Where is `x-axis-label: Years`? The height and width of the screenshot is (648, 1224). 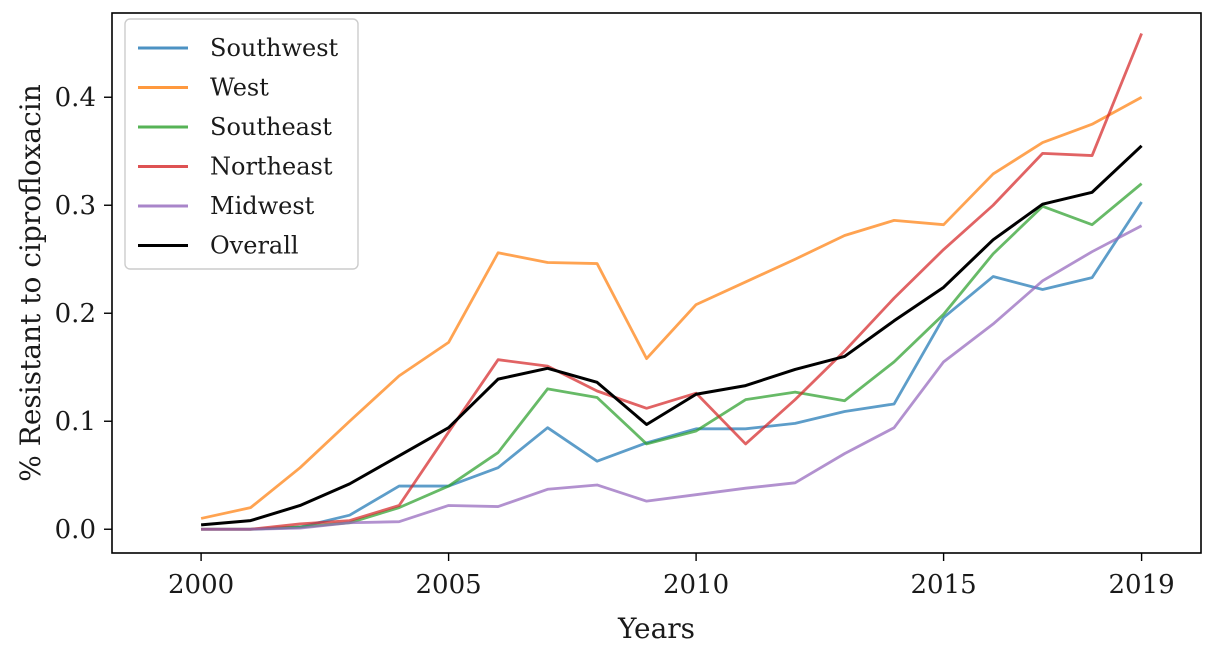
x-axis-label: Years is located at coordinates (656, 628).